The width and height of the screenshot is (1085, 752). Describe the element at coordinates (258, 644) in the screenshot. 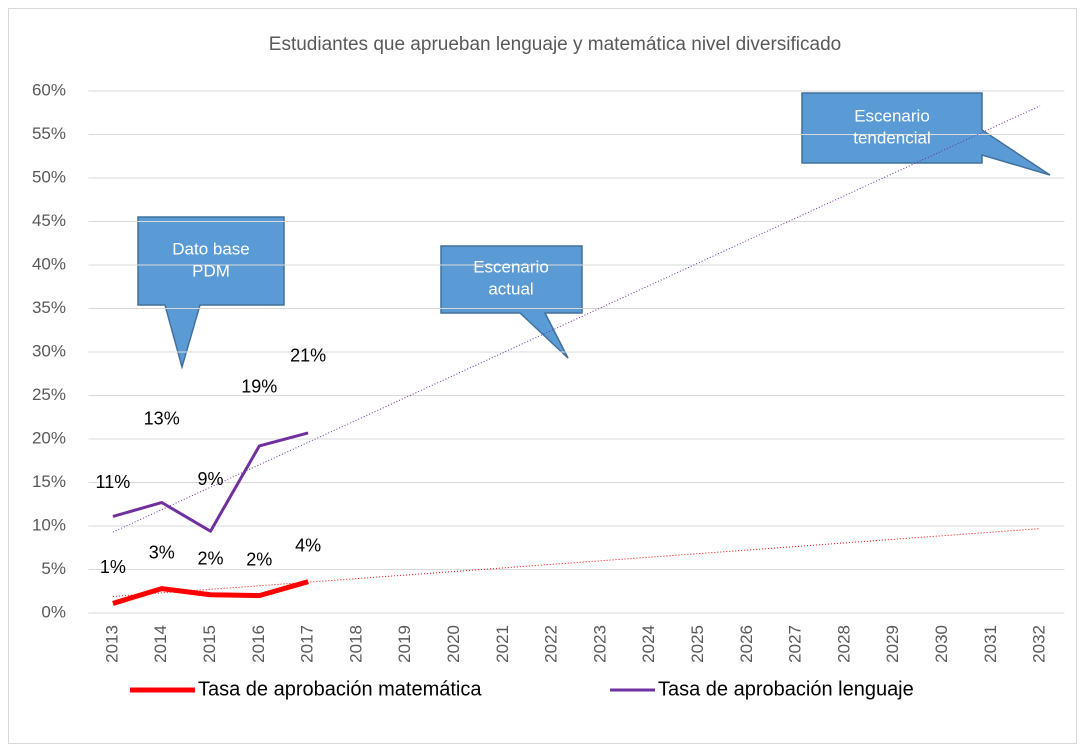

I see `x-tick-label: 2016` at that location.